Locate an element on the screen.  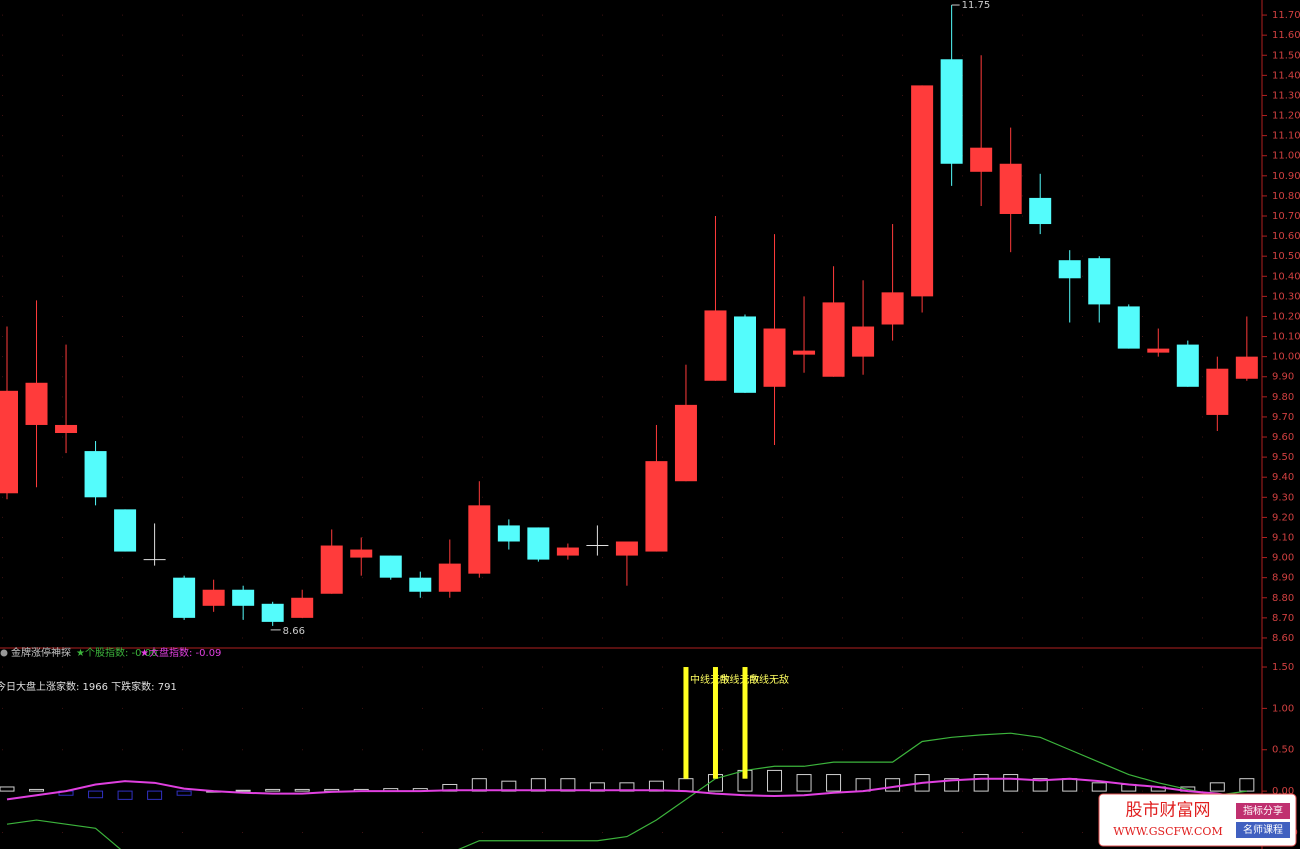
watermark-tag: 名师课程 is located at coordinates (1263, 829).